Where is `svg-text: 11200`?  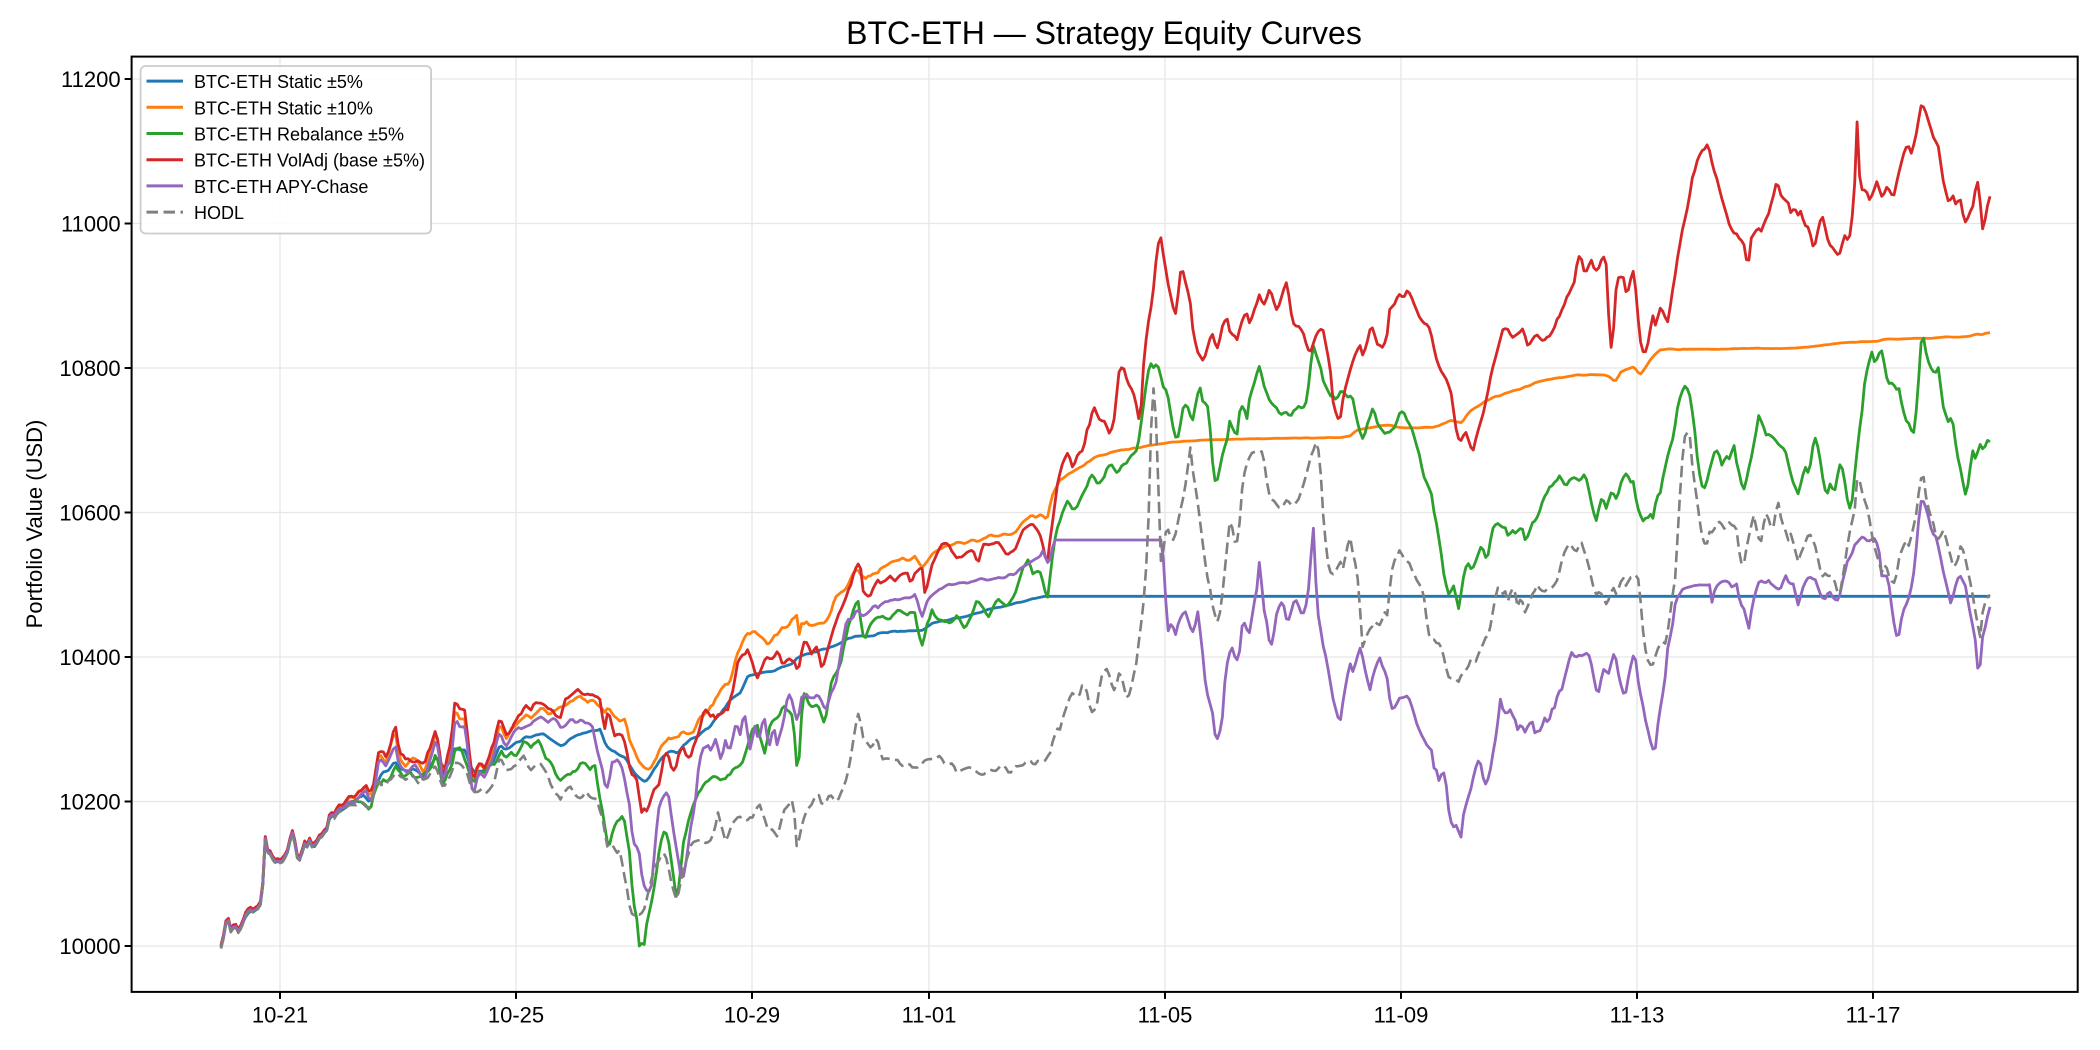
svg-text: 11200 is located at coordinates (91, 79).